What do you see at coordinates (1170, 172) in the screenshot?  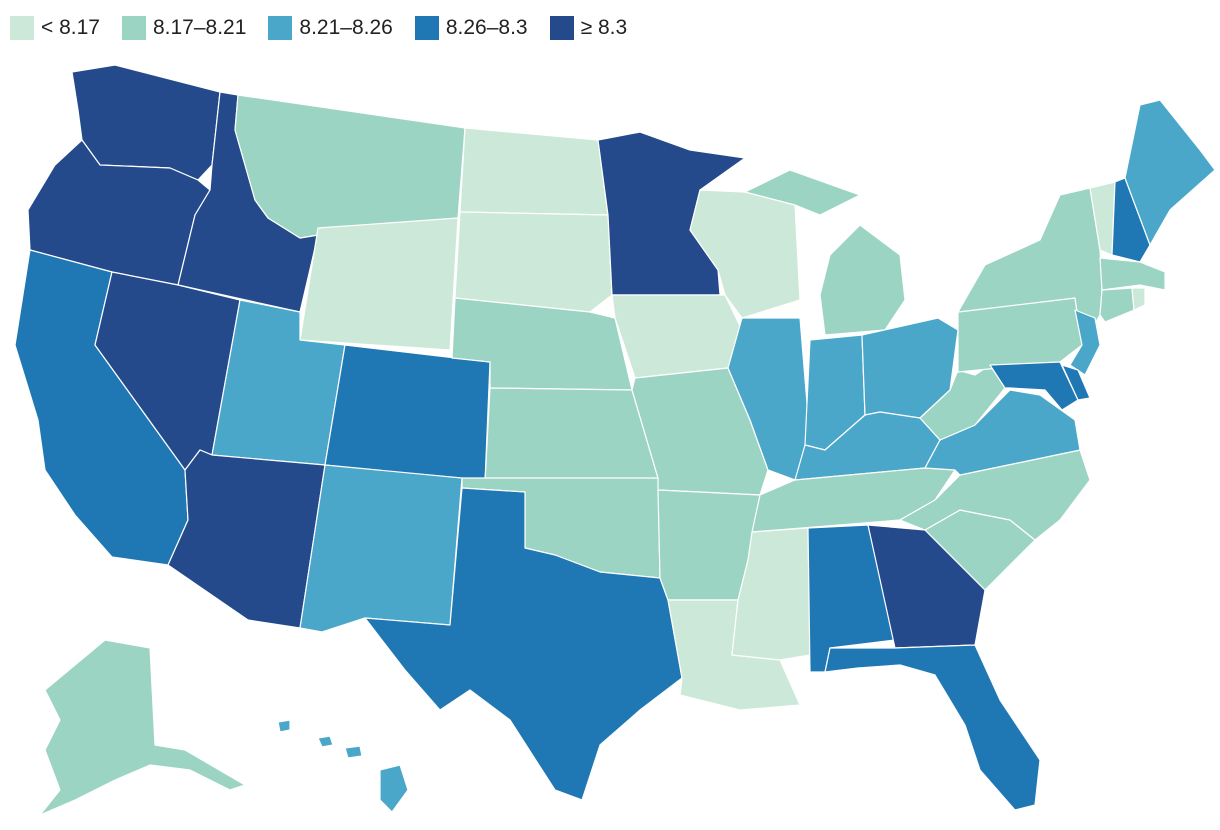 I see `state-maine` at bounding box center [1170, 172].